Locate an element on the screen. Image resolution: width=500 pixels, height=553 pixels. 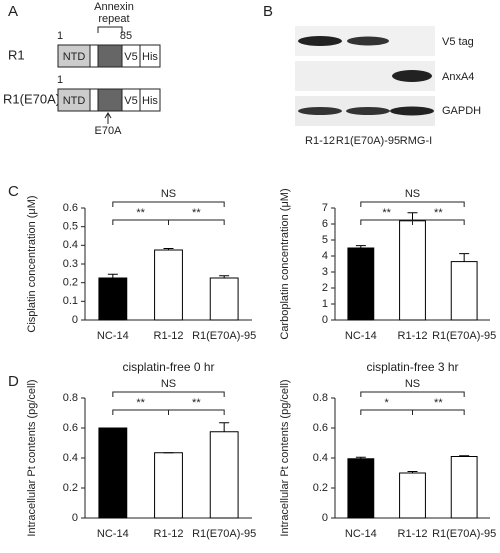
chart-title: cisplatin-free 3 hr is located at coordinates (412, 367).